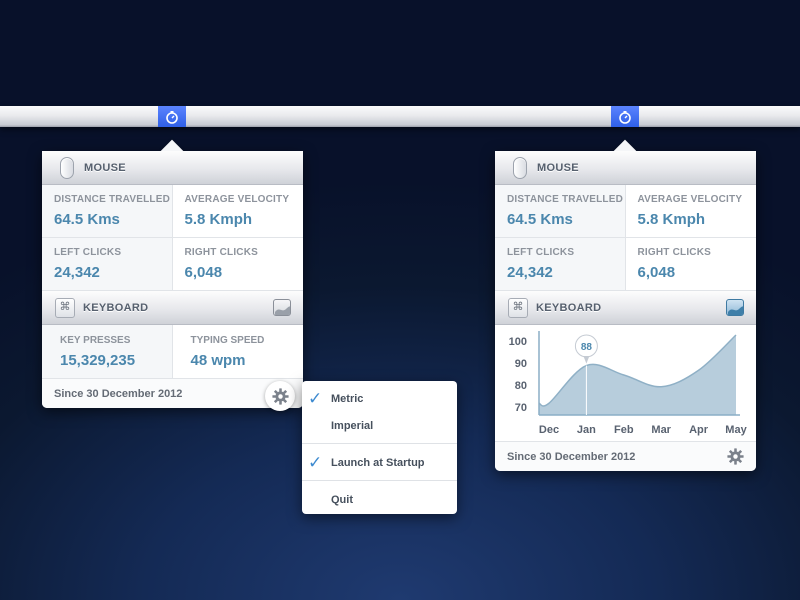 This screenshot has width=800, height=600. Describe the element at coordinates (661, 430) in the screenshot. I see `x-tick-label: Mar` at that location.